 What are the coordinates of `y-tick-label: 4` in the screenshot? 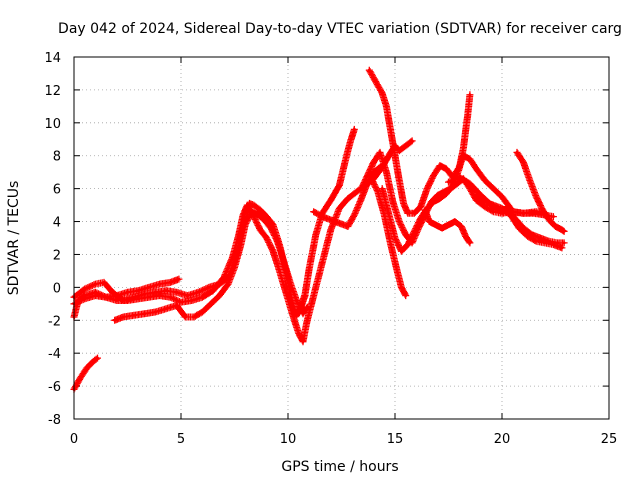 It's located at (57, 223).